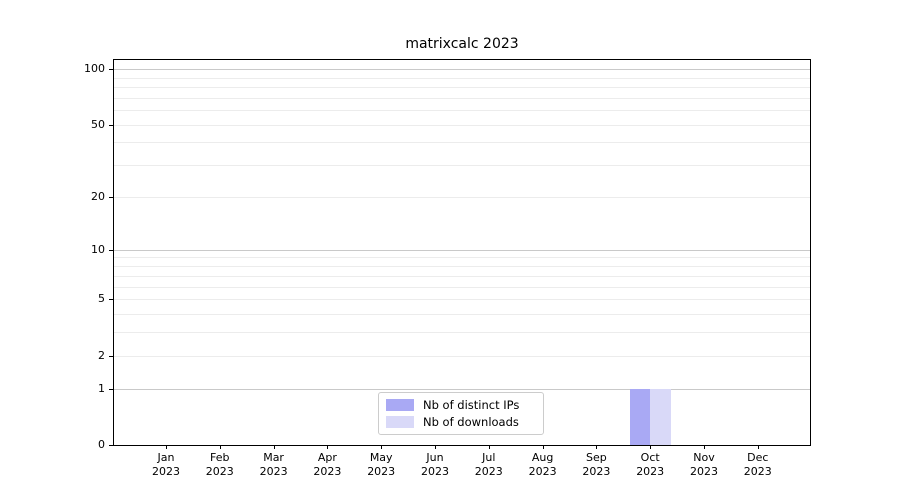 This screenshot has height=500, width=900. What do you see at coordinates (488, 464) in the screenshot?
I see `x-tick-label: Jul 2023` at bounding box center [488, 464].